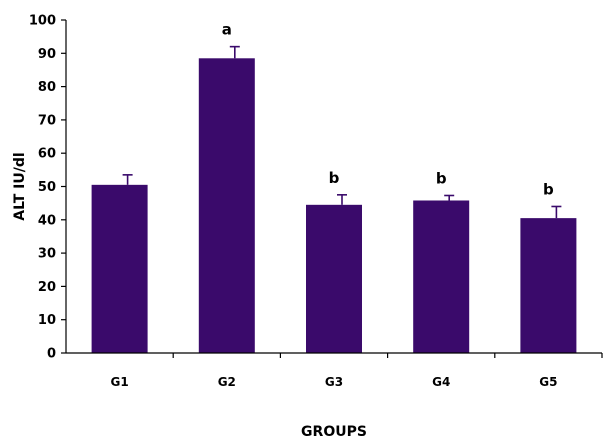  What do you see at coordinates (47, 320) in the screenshot?
I see `y-tick-label: 10` at bounding box center [47, 320].